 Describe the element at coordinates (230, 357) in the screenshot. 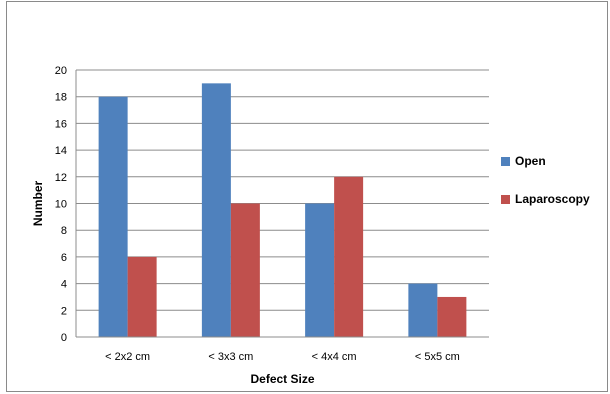

I see `x-tick-label: < 3x3 cm` at that location.